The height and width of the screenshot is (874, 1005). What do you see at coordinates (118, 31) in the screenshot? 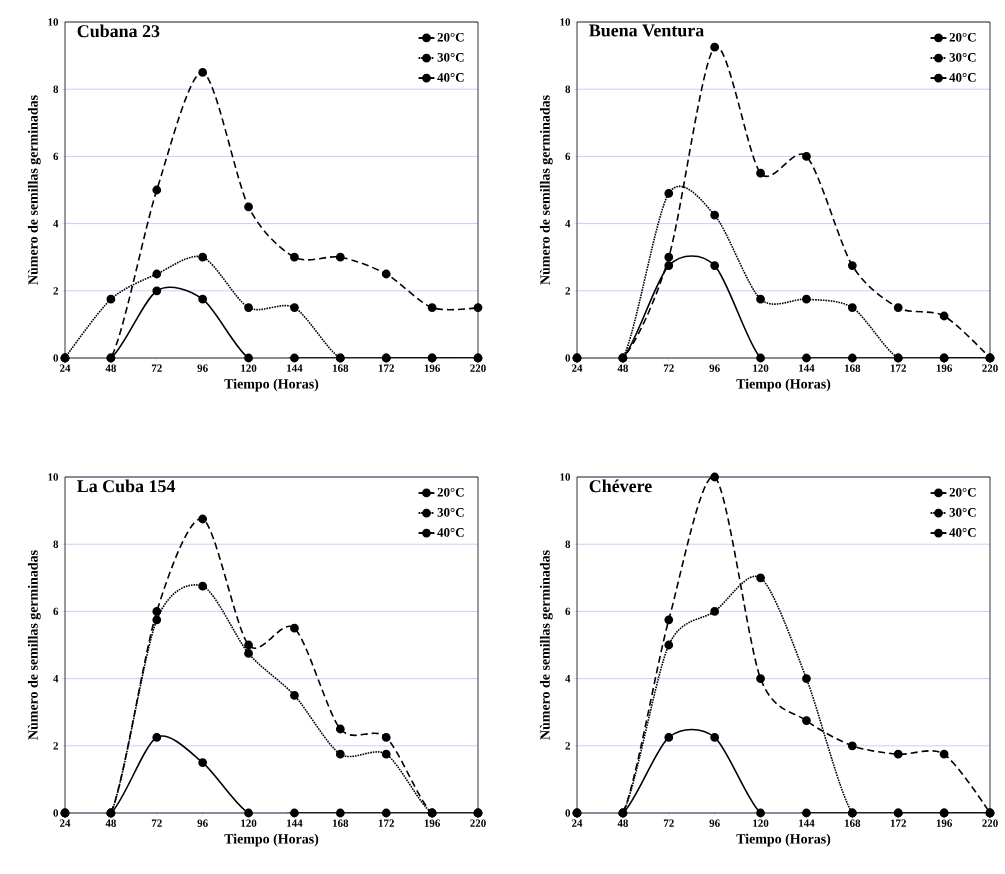
I see `chart-title: Cubana 23` at bounding box center [118, 31].